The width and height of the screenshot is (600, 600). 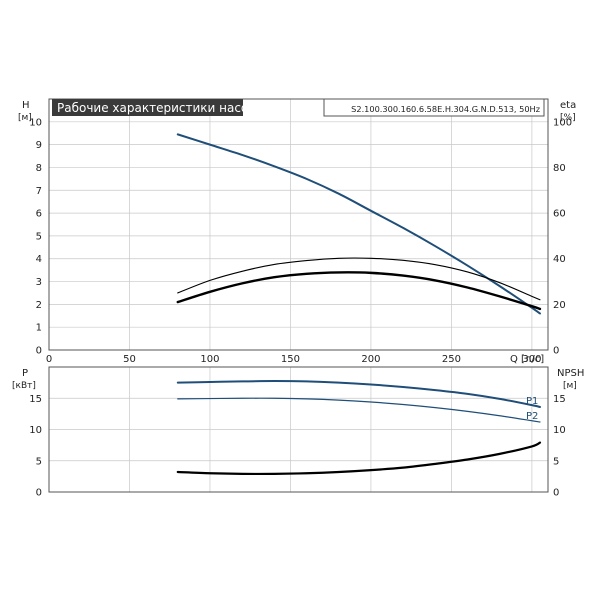 I want to click on bottom-y2-tick-labels: 0 5 10 15, so click(x=559, y=446).